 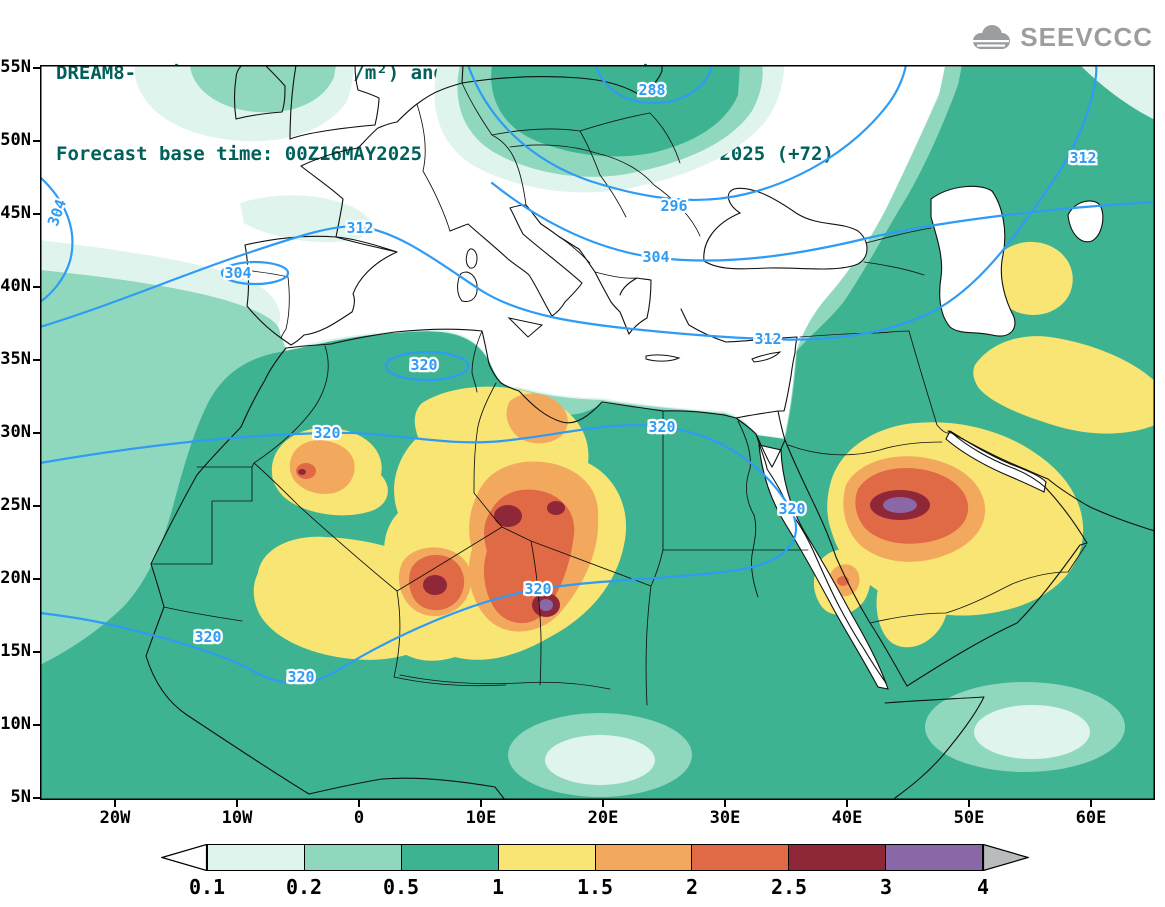 I want to click on colorbar-right-arrow, so click(x=1006, y=857).